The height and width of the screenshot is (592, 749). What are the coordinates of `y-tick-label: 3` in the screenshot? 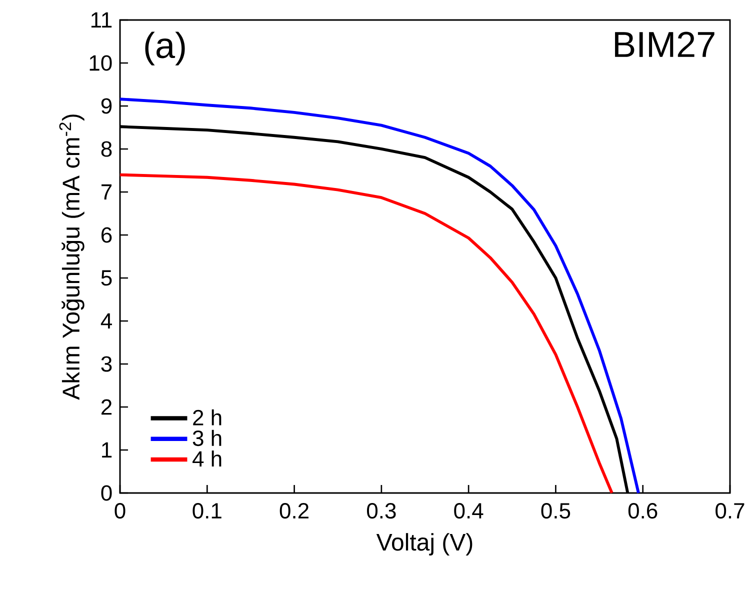 It's located at (106, 364).